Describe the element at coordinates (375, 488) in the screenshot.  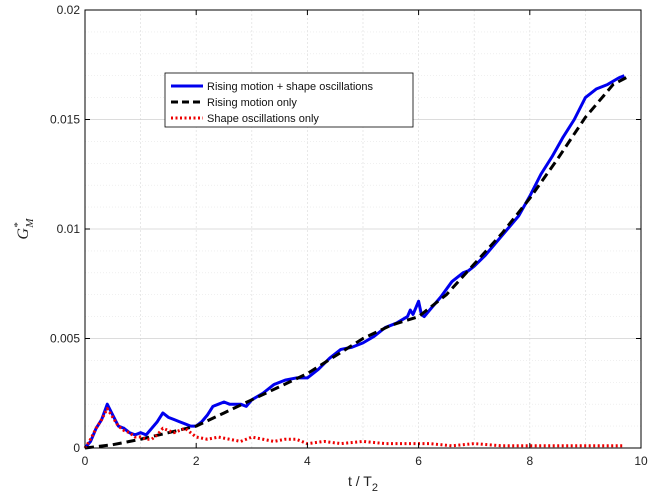
I see `x-axis-label-subscript: 2` at that location.